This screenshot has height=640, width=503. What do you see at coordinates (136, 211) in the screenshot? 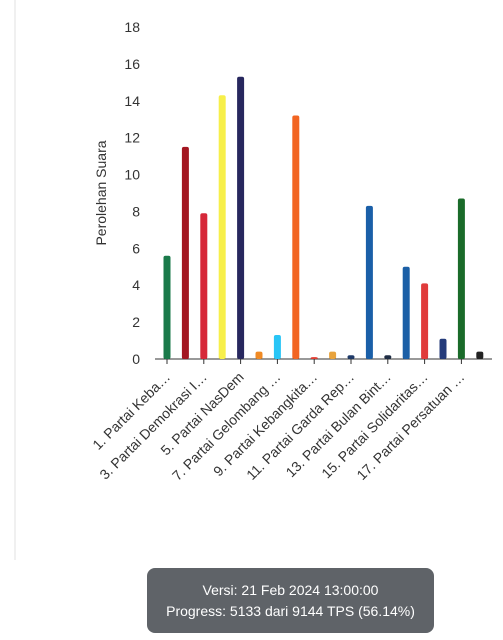
I see `y-tick-label: 8` at bounding box center [136, 211].